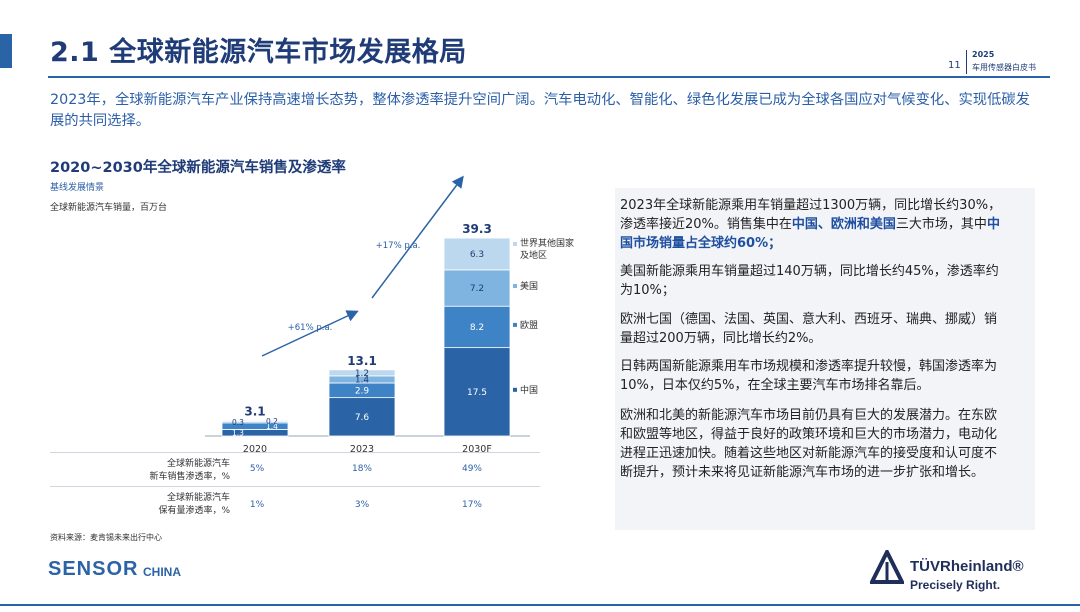 This screenshot has height=612, width=1080. What do you see at coordinates (362, 391) in the screenshot?
I see `segment-label: 2.9` at bounding box center [362, 391].